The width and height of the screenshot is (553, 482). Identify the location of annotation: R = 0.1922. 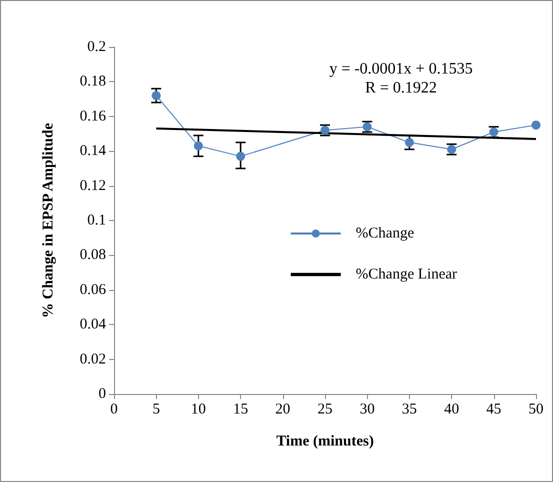
(401, 88).